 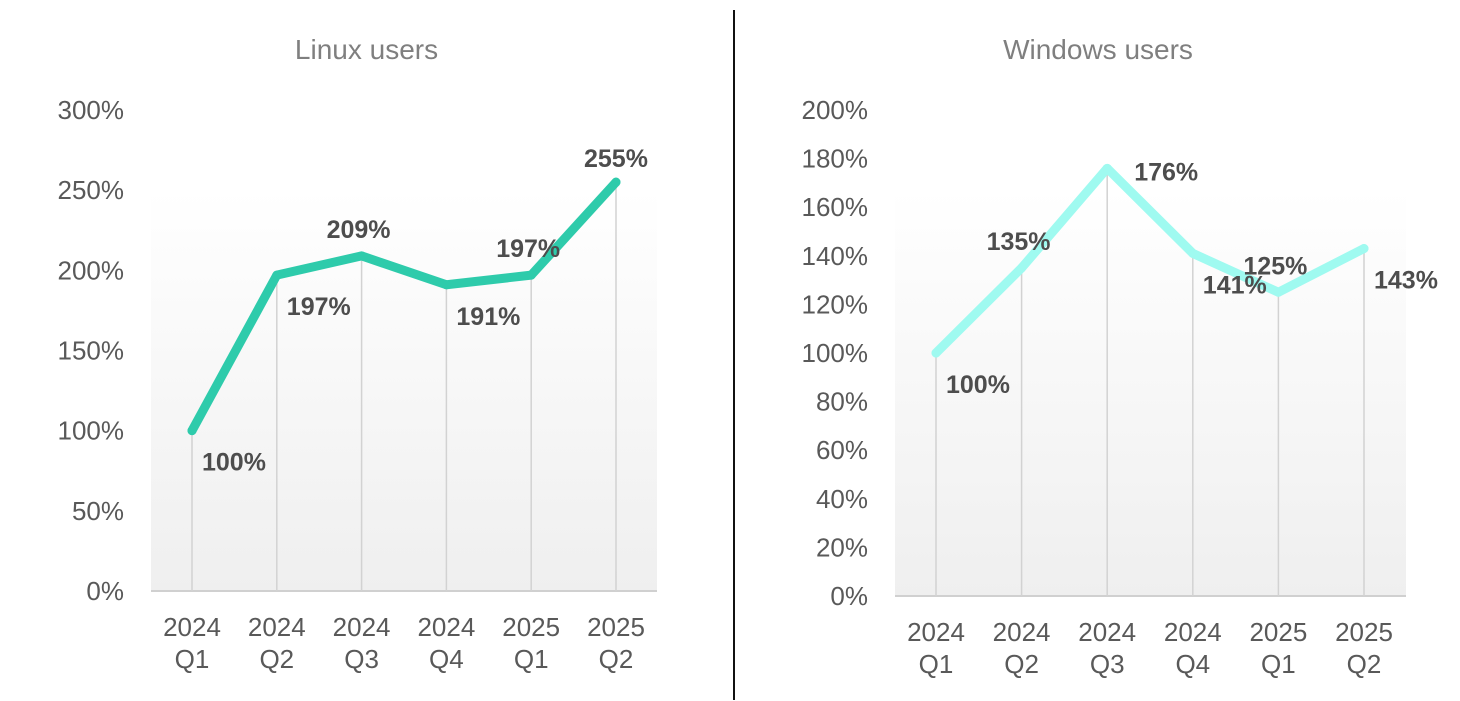 What do you see at coordinates (91, 110) in the screenshot?
I see `y-tick-label: 300%` at bounding box center [91, 110].